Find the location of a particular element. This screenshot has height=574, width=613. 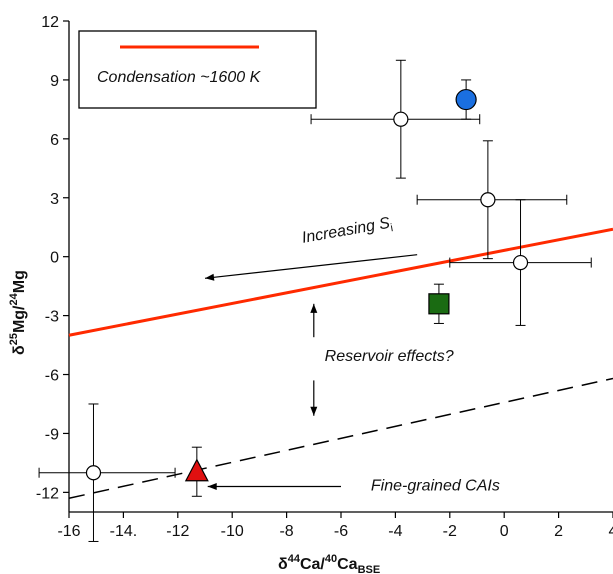

filled-square-marker is located at coordinates (439, 304).